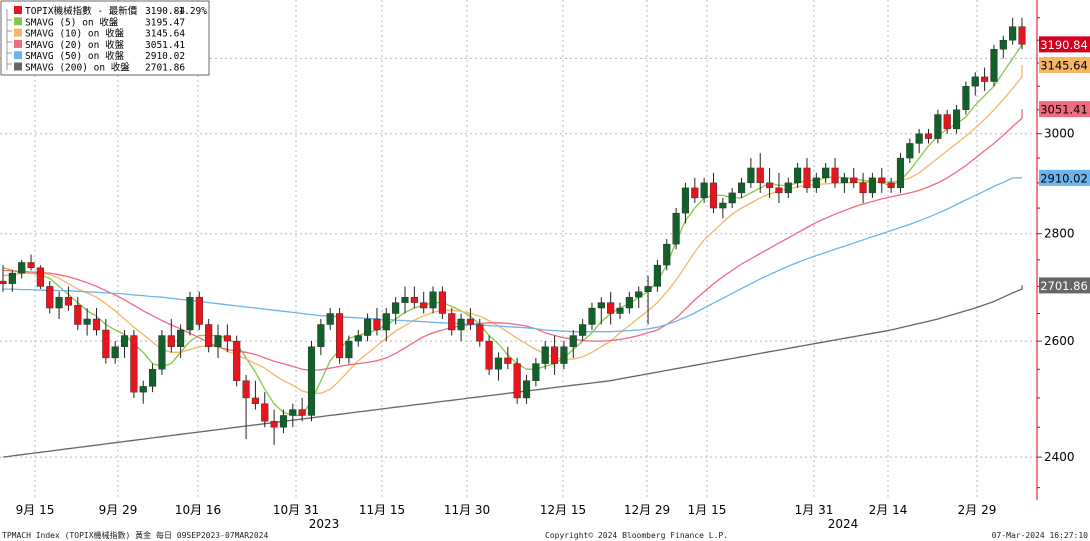 Image resolution: width=1090 pixels, height=541 pixels. What do you see at coordinates (165, 68) in the screenshot?
I see `legend-series-value: 2701.86` at bounding box center [165, 68].